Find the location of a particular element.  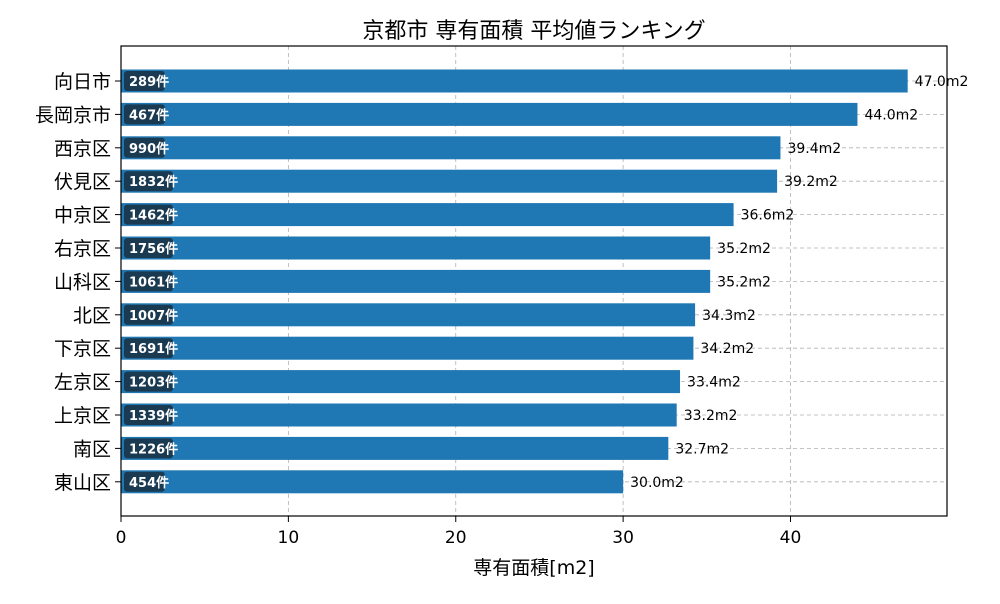

x-tick-label: 0 is located at coordinates (121, 538).